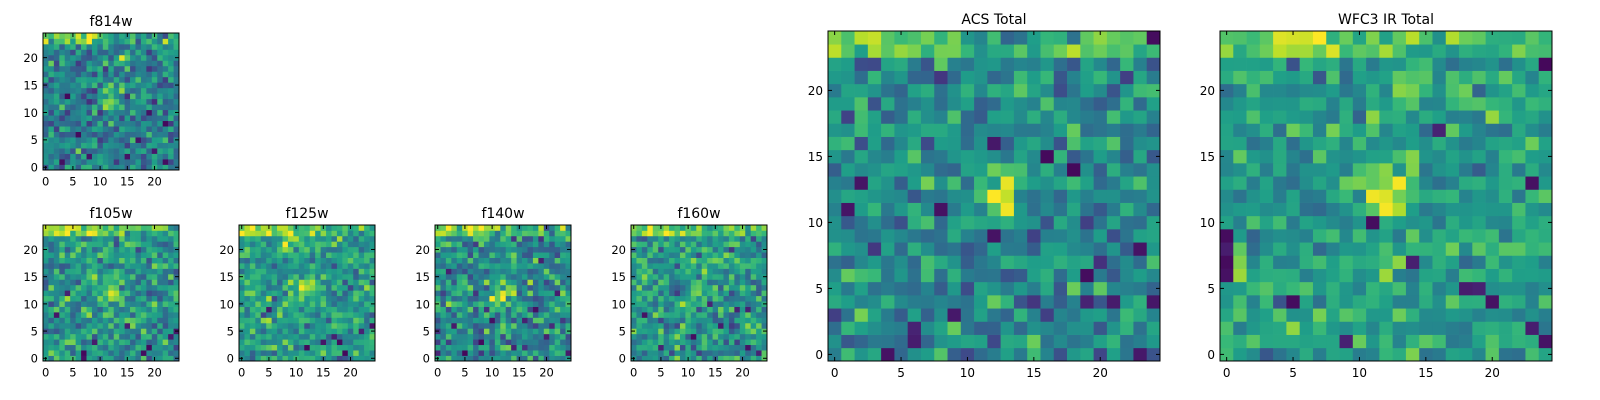  I want to click on panel-title: f160w, so click(698, 214).